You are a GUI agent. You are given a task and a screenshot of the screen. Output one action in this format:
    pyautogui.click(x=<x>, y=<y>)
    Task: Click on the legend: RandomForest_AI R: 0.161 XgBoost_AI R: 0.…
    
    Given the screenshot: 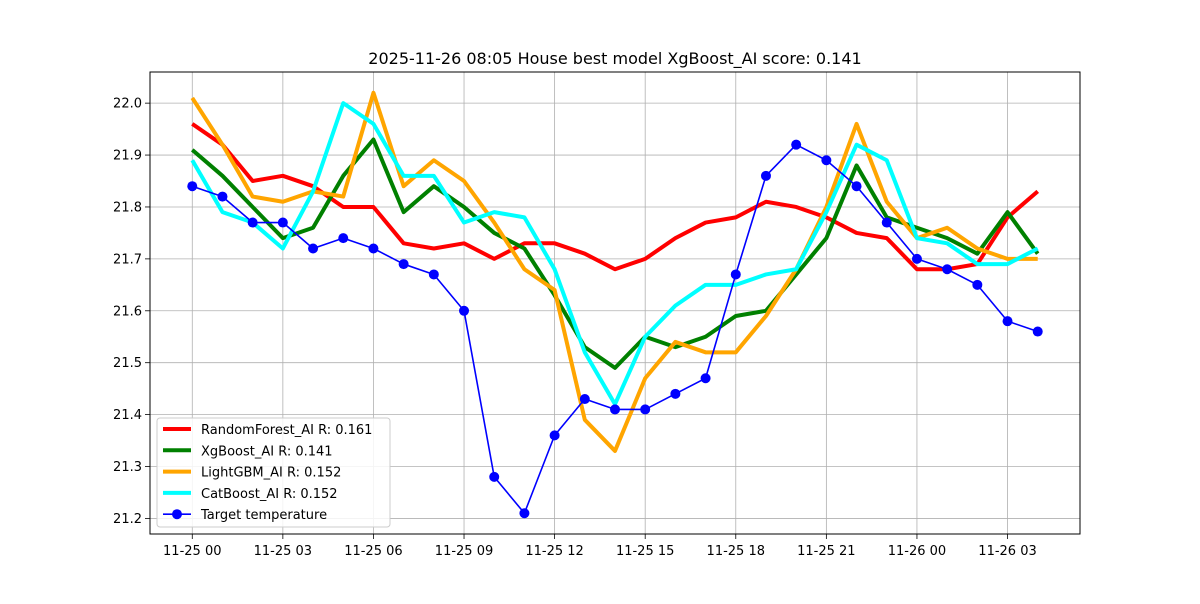 What is the action you would take?
    pyautogui.click(x=273, y=472)
    